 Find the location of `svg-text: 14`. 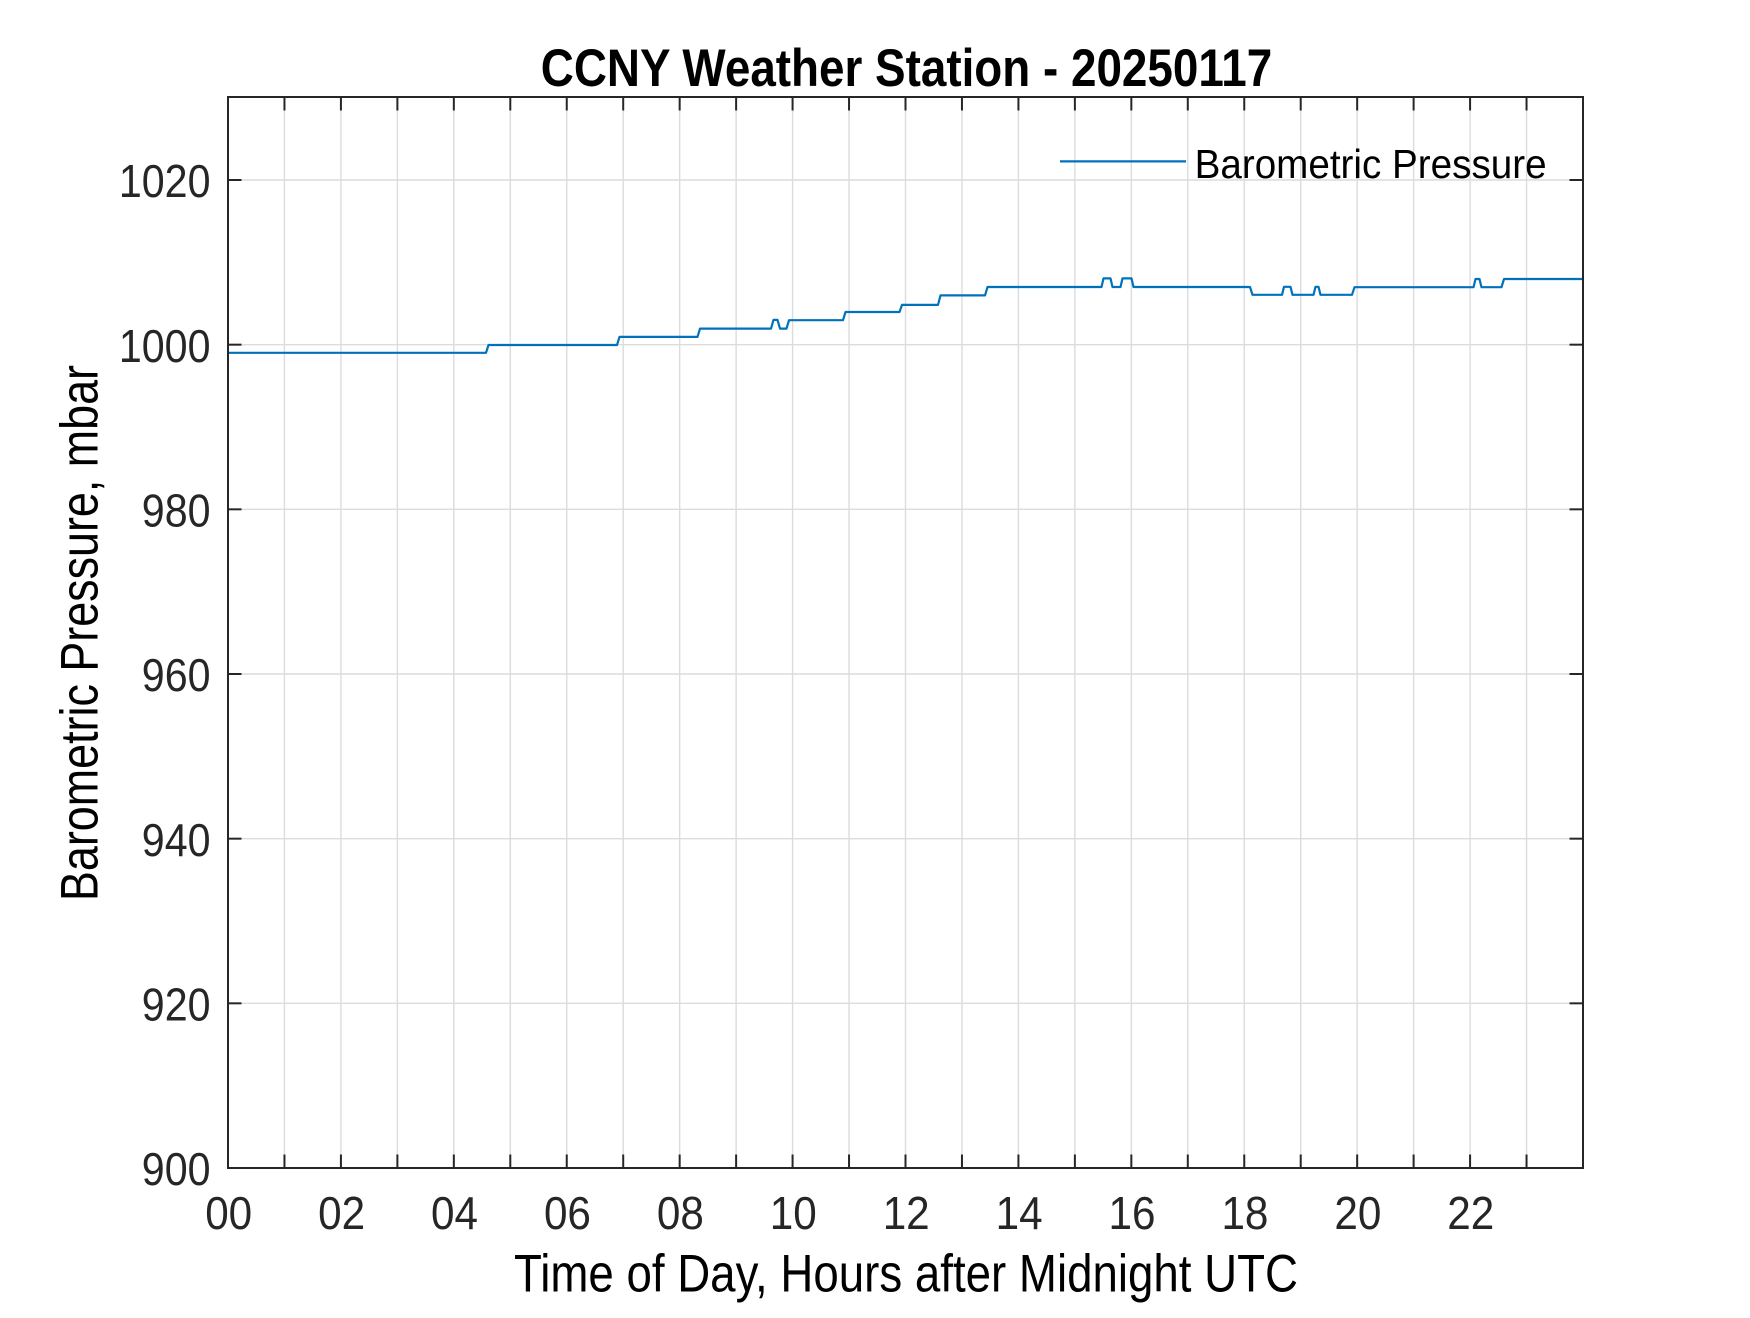

svg-text: 14 is located at coordinates (1019, 1213).